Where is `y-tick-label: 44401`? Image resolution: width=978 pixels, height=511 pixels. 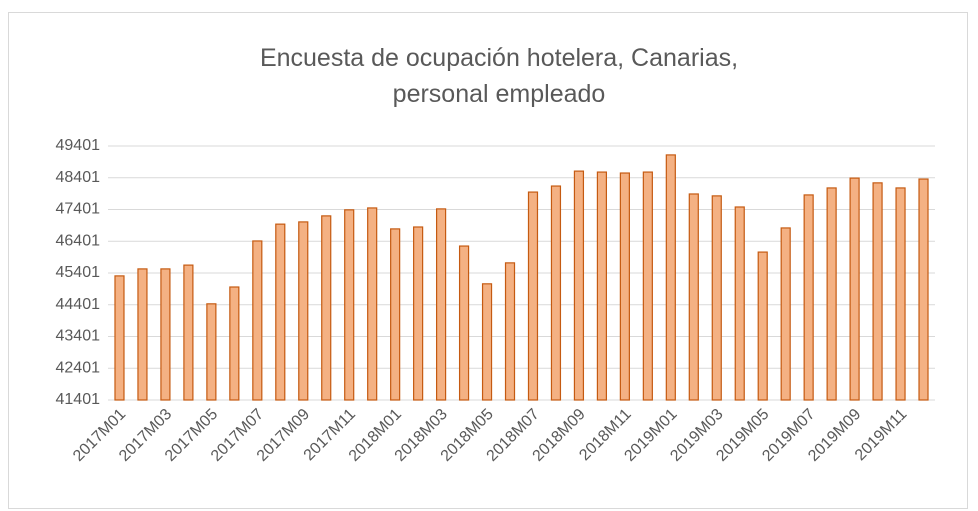 y-tick-label: 44401 is located at coordinates (78, 304).